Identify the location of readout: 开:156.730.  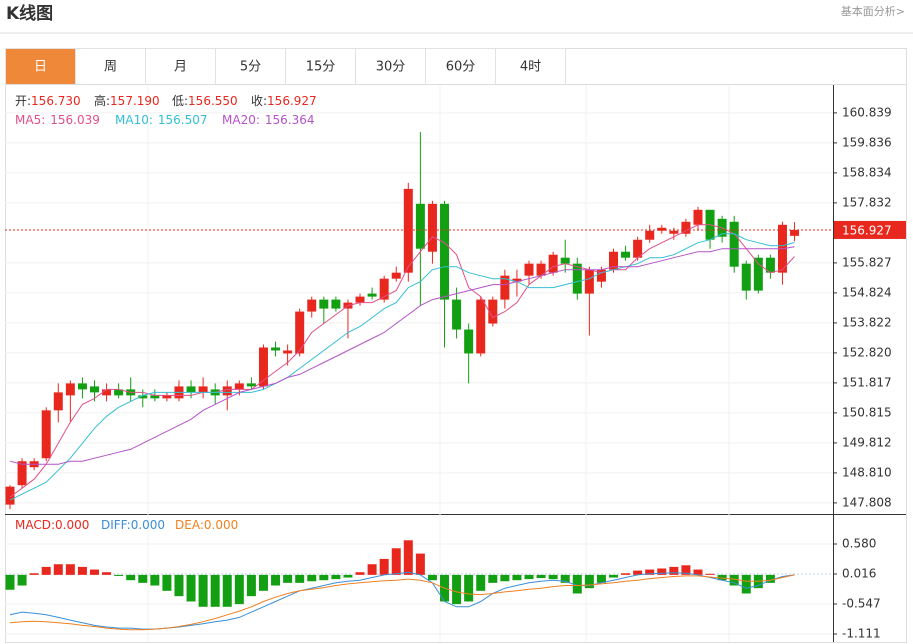
(48, 101).